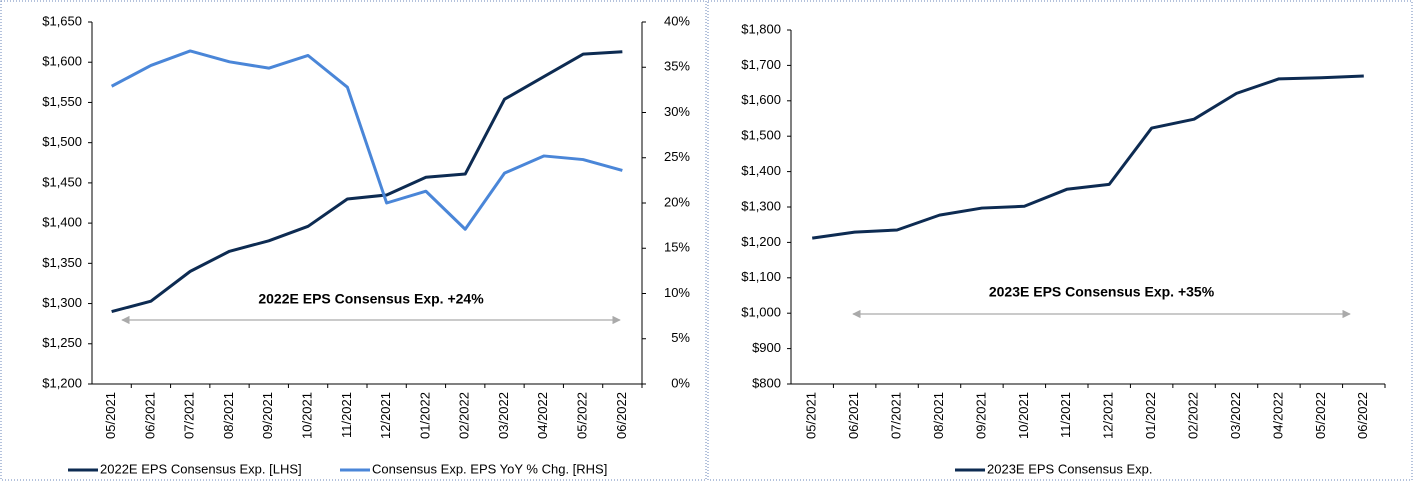  I want to click on y2-tick-label: 25%, so click(677, 156).